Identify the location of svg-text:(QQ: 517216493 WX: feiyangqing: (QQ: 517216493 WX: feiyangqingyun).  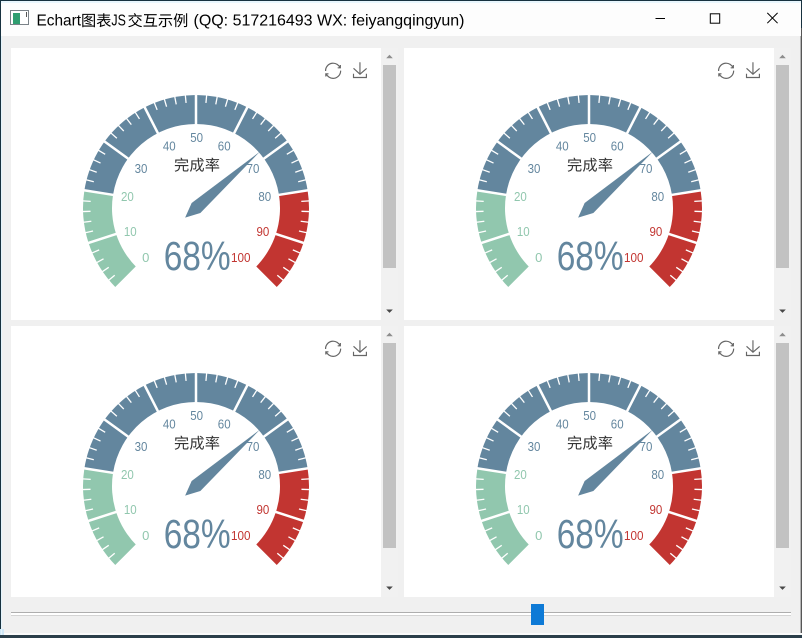
(329, 21).